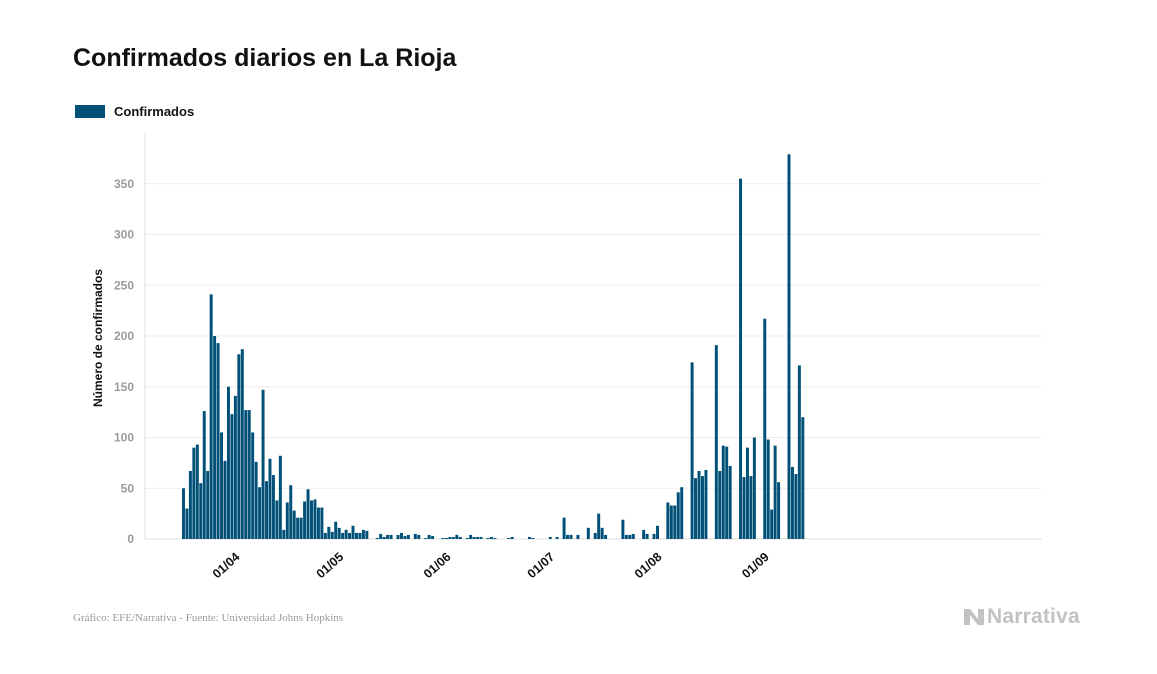 The height and width of the screenshot is (674, 1157). I want to click on narrativa-logo-icon, so click(974, 617).